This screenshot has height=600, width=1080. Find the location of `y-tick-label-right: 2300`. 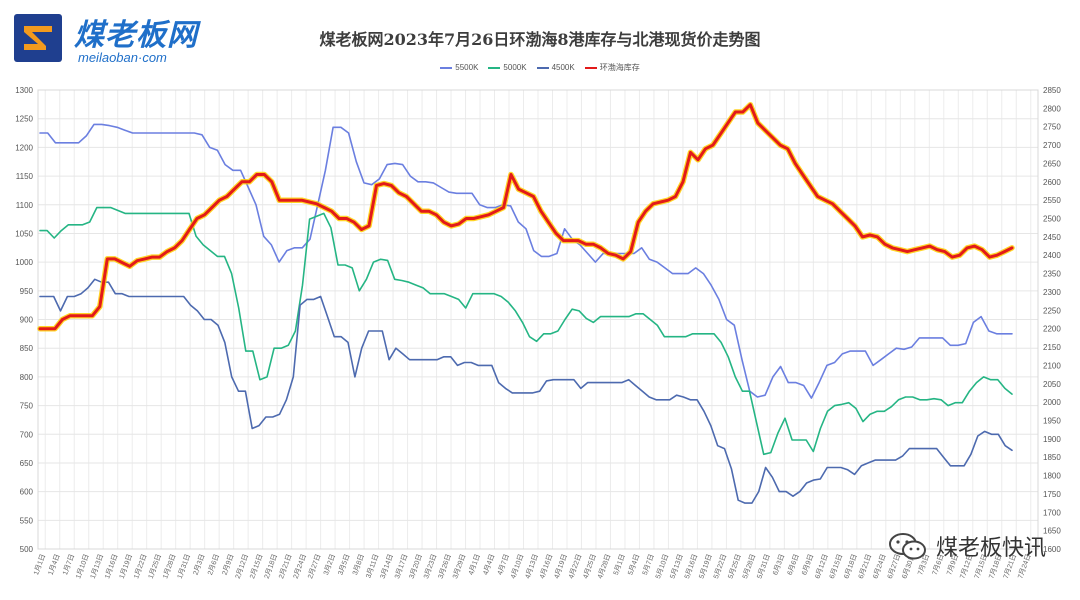

y-tick-label-right: 2300 is located at coordinates (1052, 292).